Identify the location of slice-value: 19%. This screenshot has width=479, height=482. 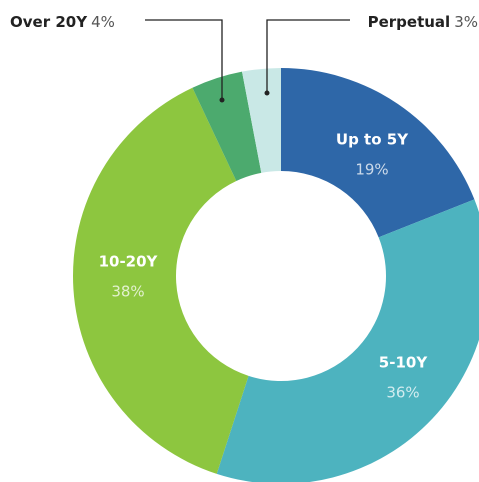
(371, 170).